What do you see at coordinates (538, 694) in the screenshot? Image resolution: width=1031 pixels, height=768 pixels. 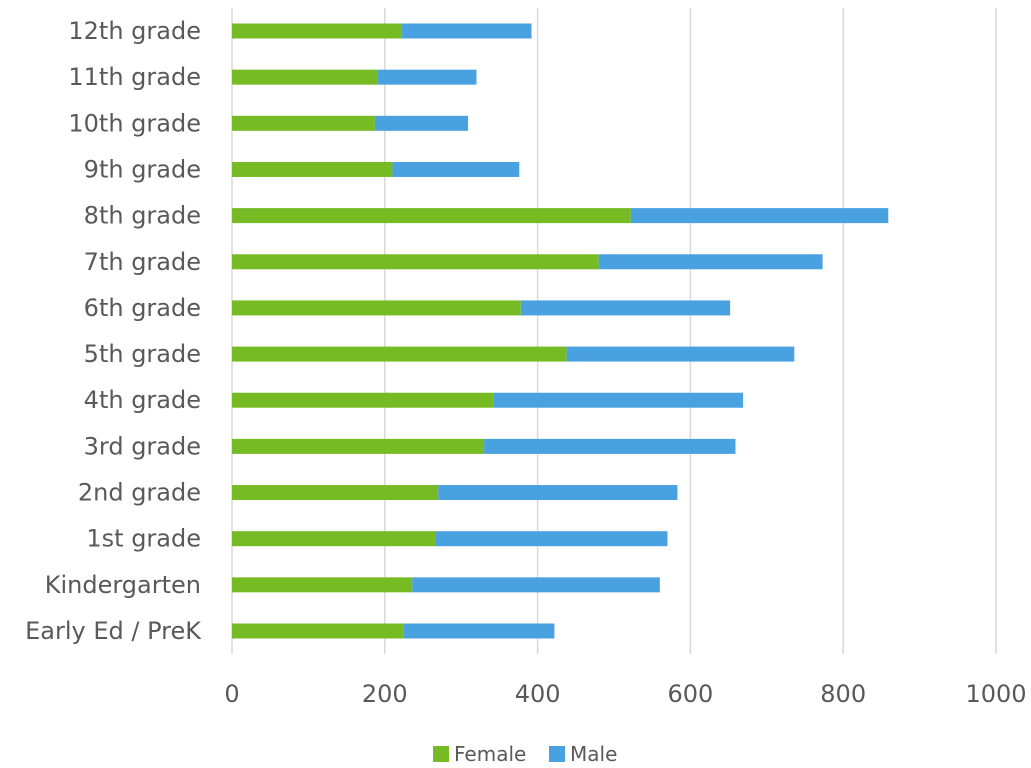 I see `x-tick-label: 400` at bounding box center [538, 694].